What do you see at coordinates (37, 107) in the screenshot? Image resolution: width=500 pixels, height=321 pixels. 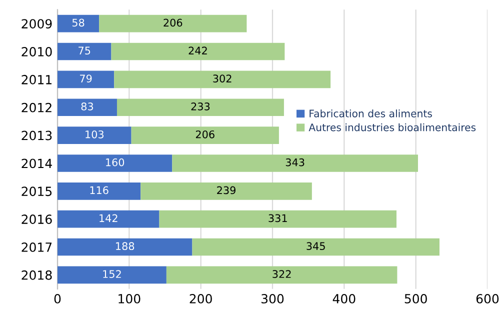 I see `y-tick-label: 2012` at bounding box center [37, 107].